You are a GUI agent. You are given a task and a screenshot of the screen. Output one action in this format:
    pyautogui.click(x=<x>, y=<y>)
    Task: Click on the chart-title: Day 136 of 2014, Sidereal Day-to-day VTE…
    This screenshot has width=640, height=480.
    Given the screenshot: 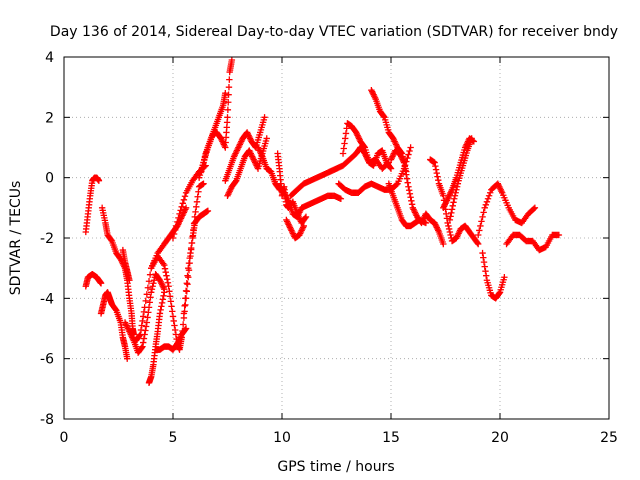 What is the action you would take?
    pyautogui.click(x=334, y=32)
    